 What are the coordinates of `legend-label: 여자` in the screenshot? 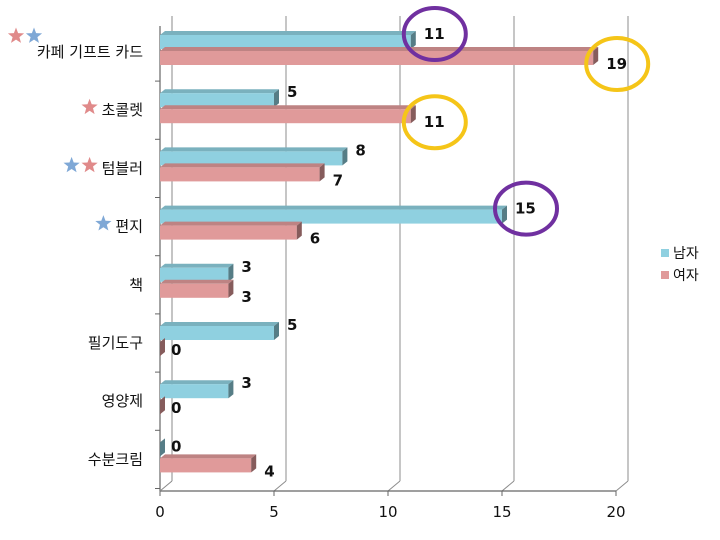 It's located at (686, 276).